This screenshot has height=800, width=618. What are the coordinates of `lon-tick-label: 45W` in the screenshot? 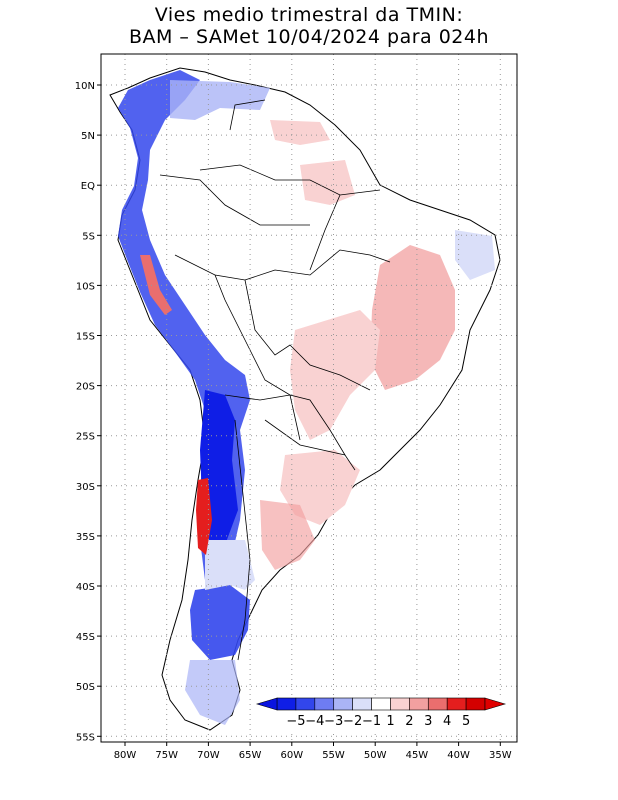 It's located at (417, 755).